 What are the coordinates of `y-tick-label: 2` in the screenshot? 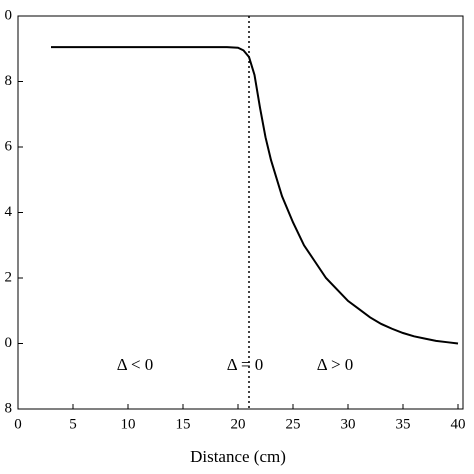 It's located at (9, 277).